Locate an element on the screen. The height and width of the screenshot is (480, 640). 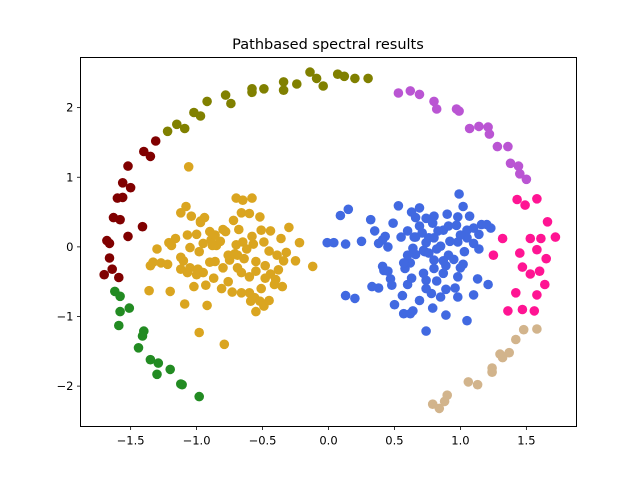
y-tick-label: 1 is located at coordinates (69, 177).